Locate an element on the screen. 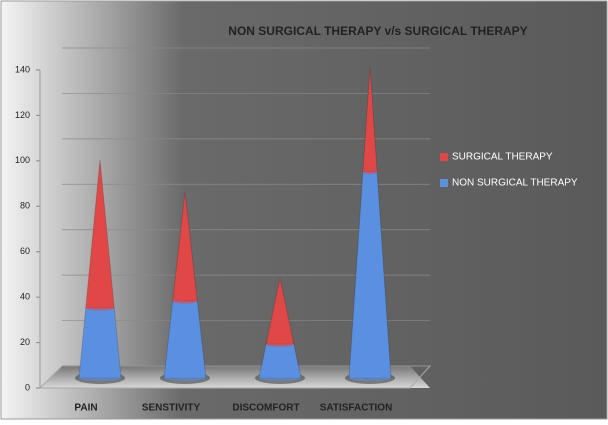  x-tick-label: SATISFACTION is located at coordinates (356, 408).